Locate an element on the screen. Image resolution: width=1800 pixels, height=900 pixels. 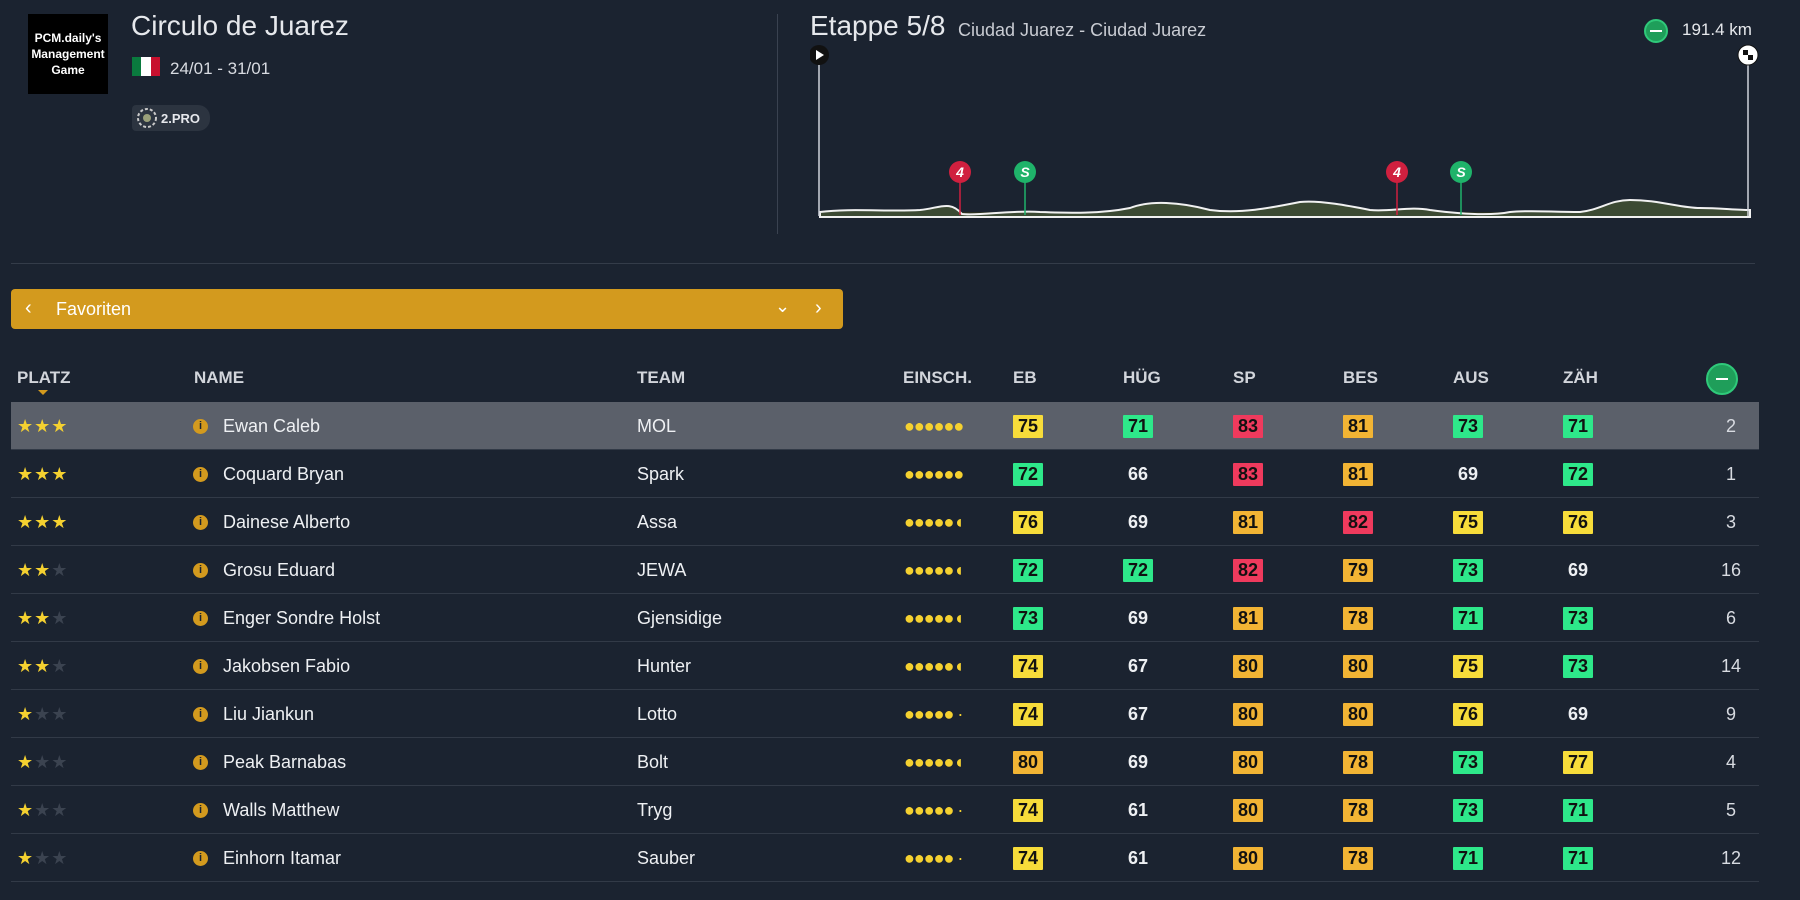
stat-aus: 73 is located at coordinates (1468, 762).